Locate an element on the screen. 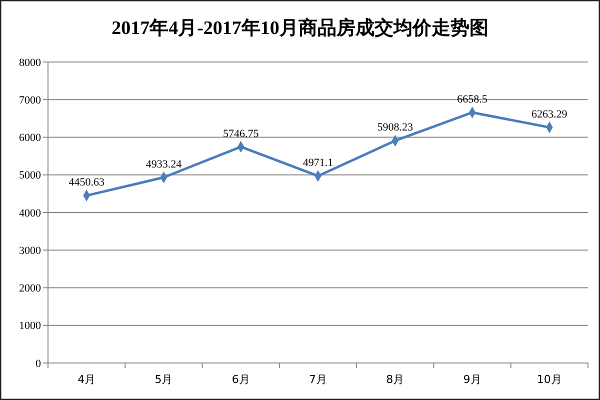 This screenshot has height=400, width=600. data-label: 6263.29 is located at coordinates (550, 114).